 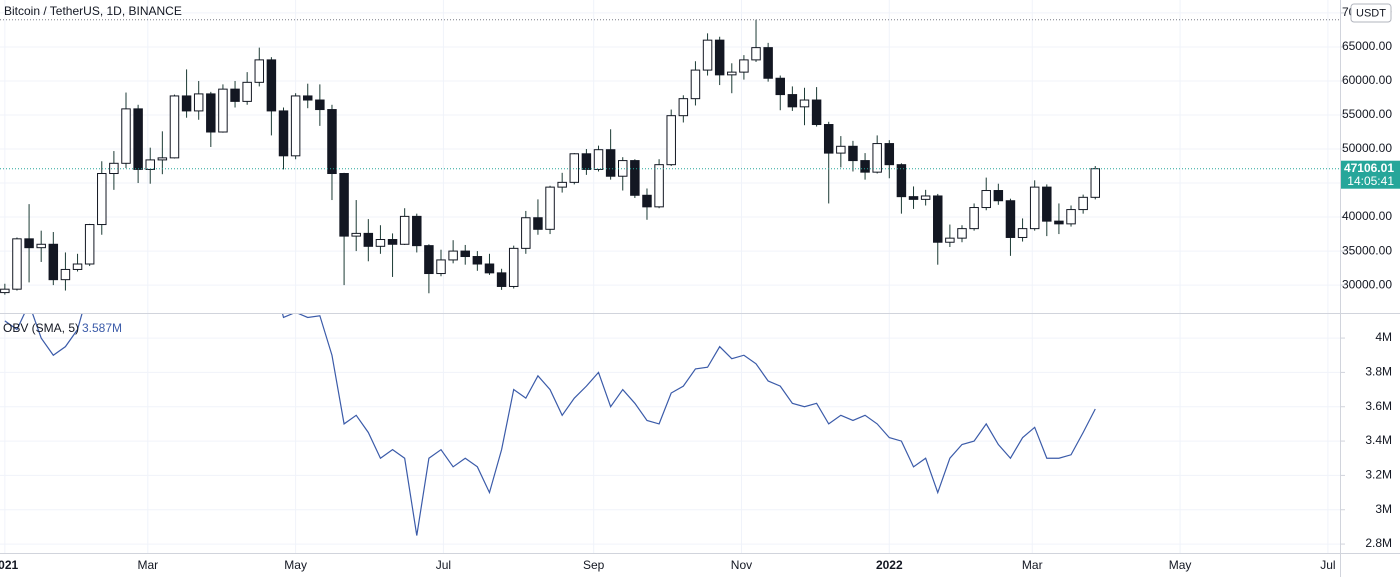 I want to click on currency-label: USDT, so click(x=1371, y=13).